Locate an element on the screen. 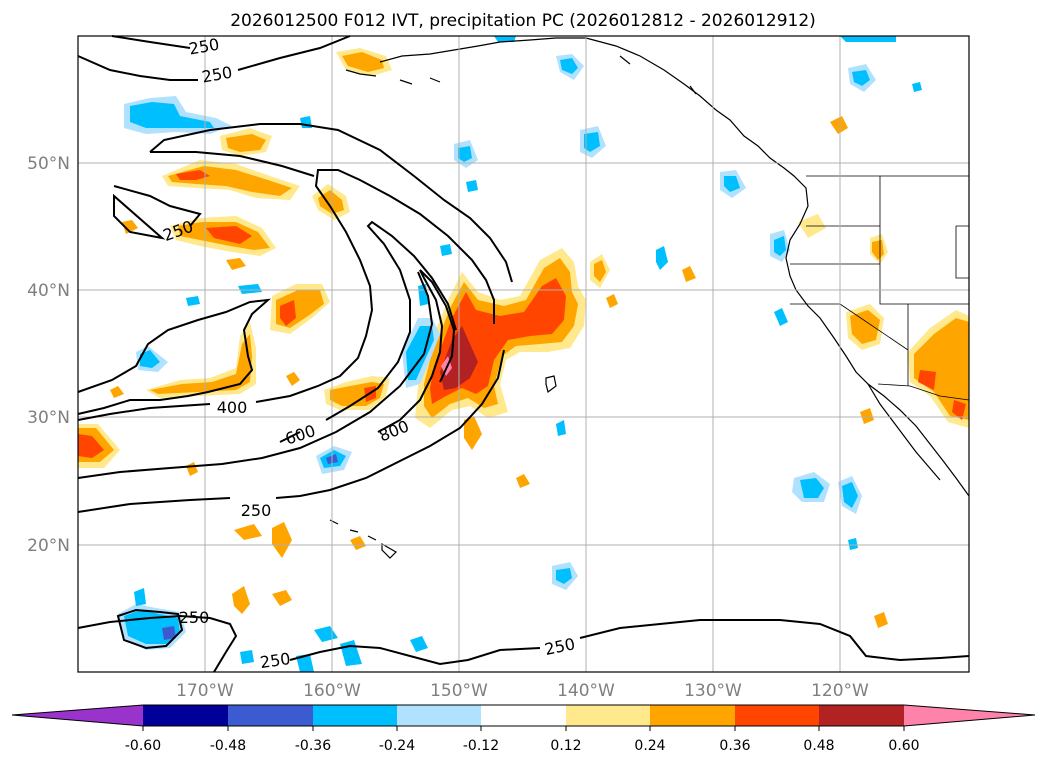 The width and height of the screenshot is (1047, 765). ivt-contour-250-big is located at coordinates (174, 356).